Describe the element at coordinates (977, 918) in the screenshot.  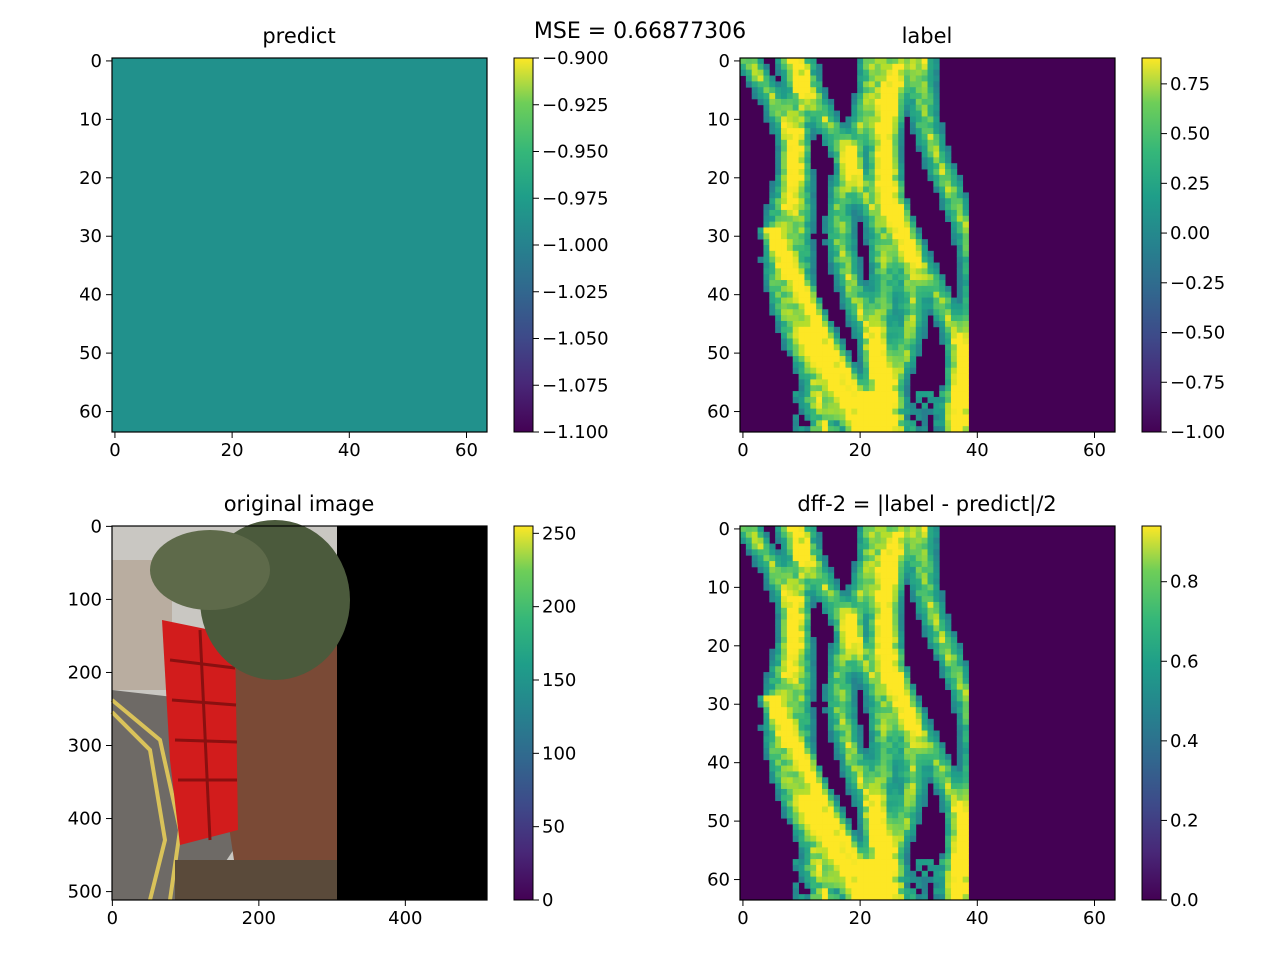
I see `x-tick-label: 40` at that location.